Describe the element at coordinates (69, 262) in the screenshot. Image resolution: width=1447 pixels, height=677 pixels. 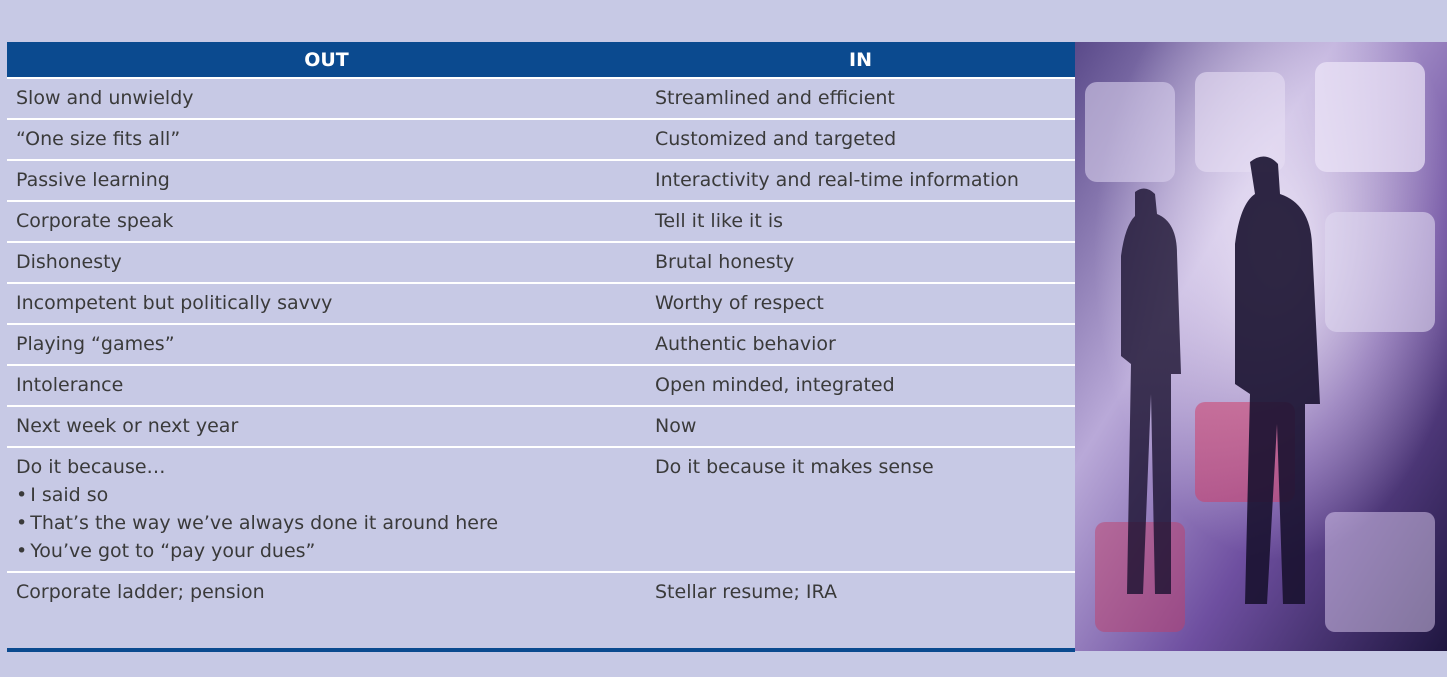
I see `out-text: Dishonesty` at that location.